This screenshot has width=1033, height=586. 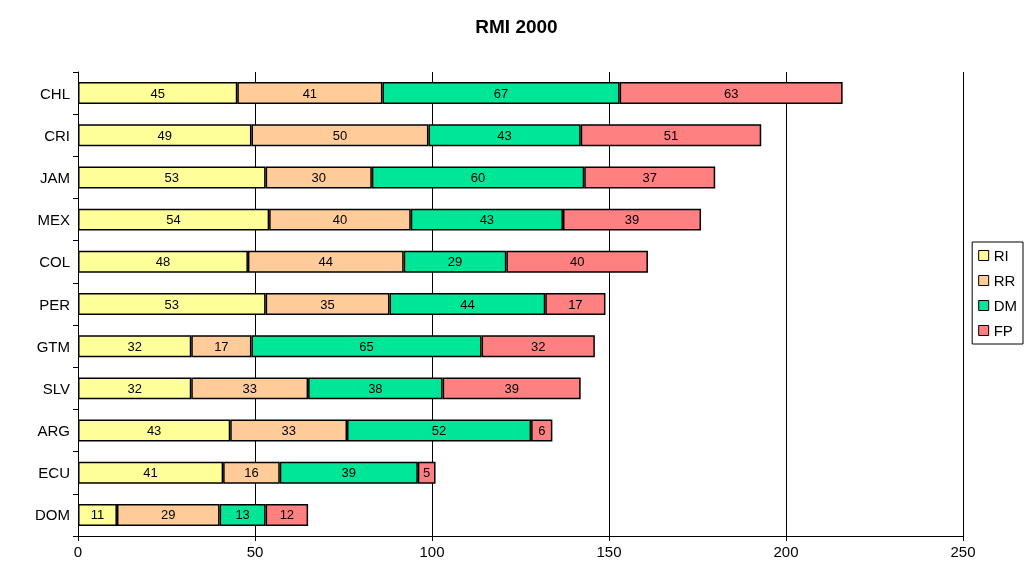 I want to click on data-label: 16, so click(x=251, y=473).